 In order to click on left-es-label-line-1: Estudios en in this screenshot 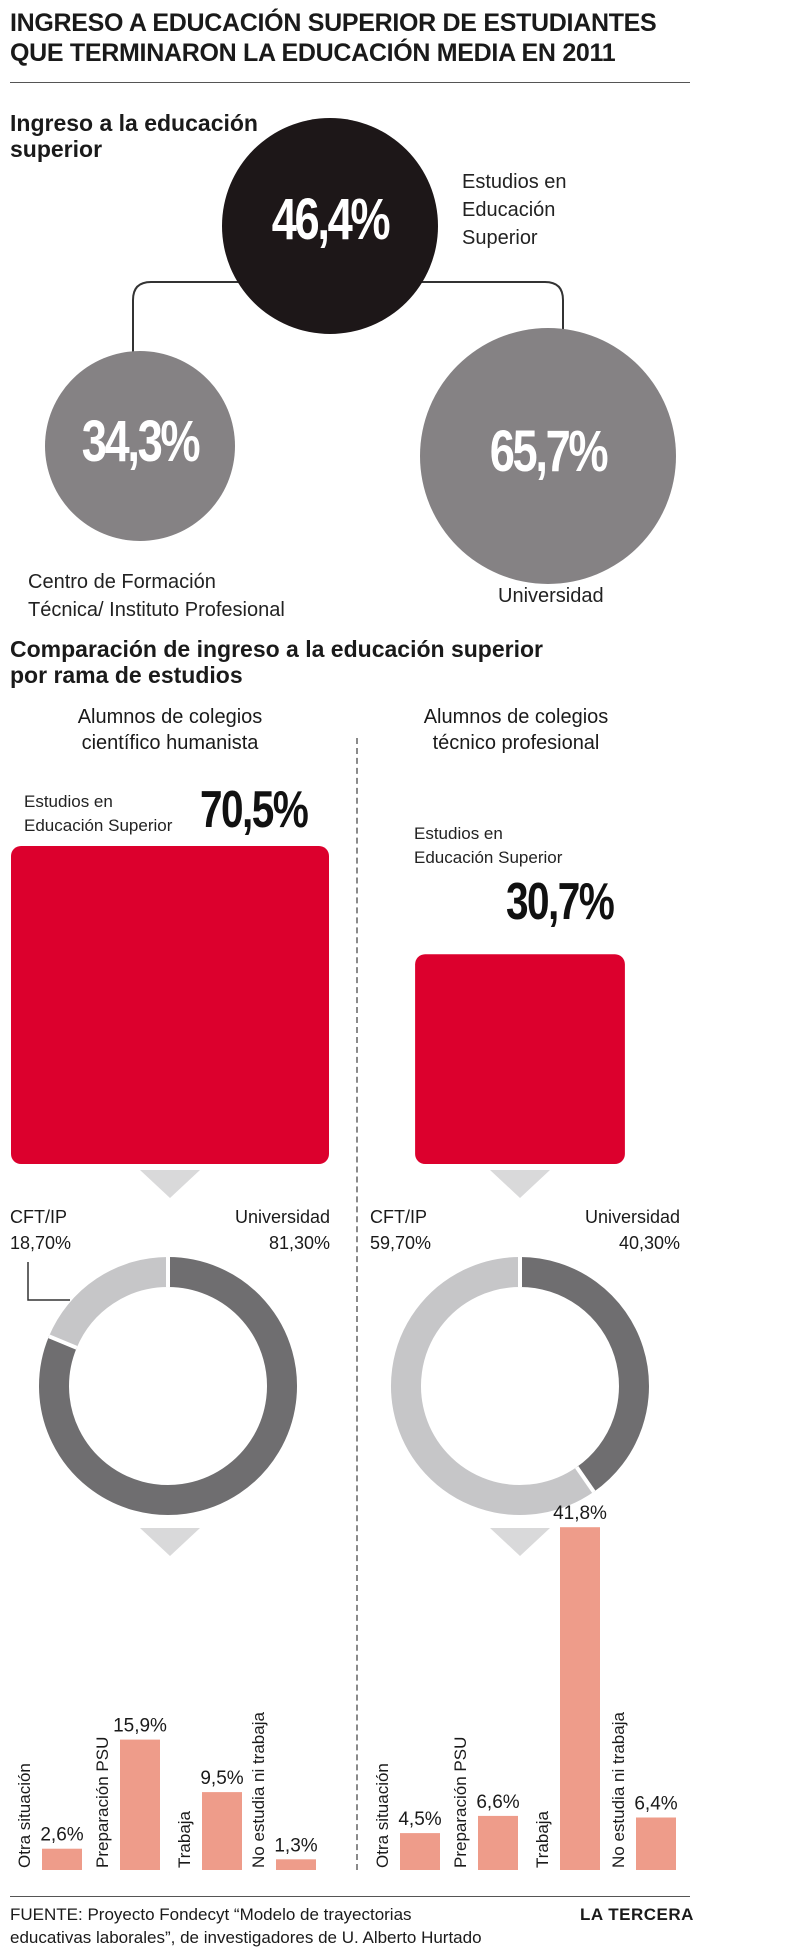, I will do `click(68, 801)`.